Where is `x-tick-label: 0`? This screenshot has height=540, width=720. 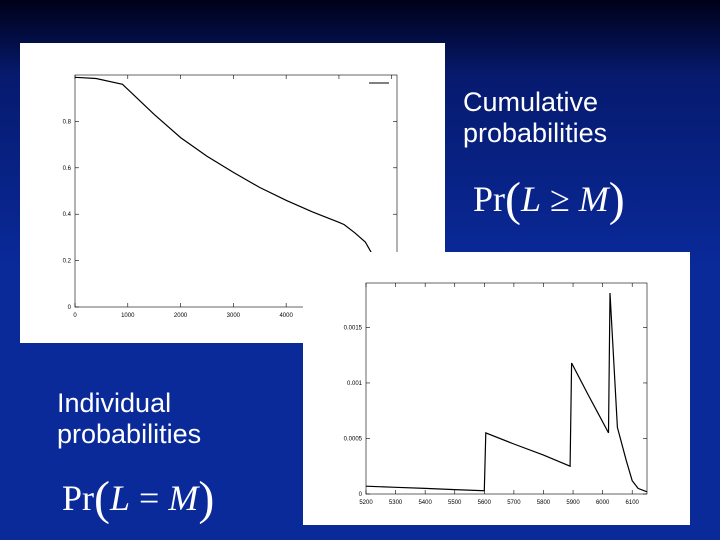
x-tick-label: 0 is located at coordinates (75, 316).